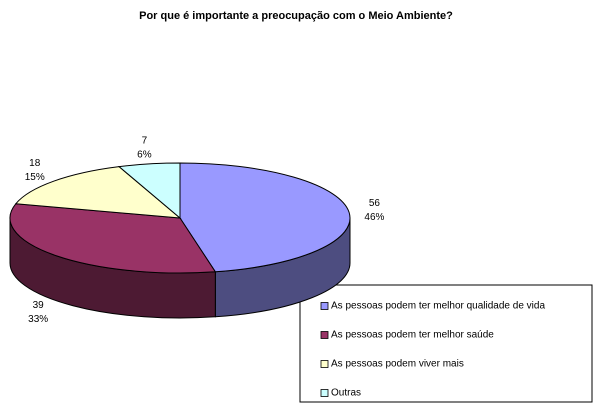  What do you see at coordinates (346, 393) in the screenshot?
I see `legend-label: Outras` at bounding box center [346, 393].